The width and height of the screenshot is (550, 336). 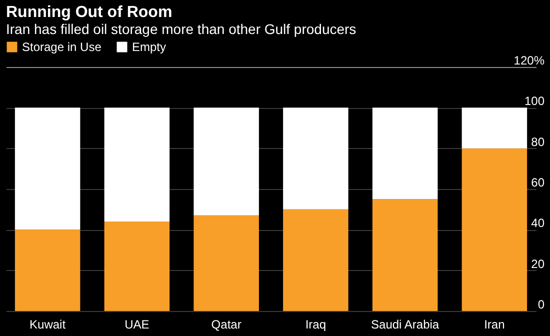 What do you see at coordinates (534, 101) in the screenshot?
I see `y-tick-label: 100` at bounding box center [534, 101].